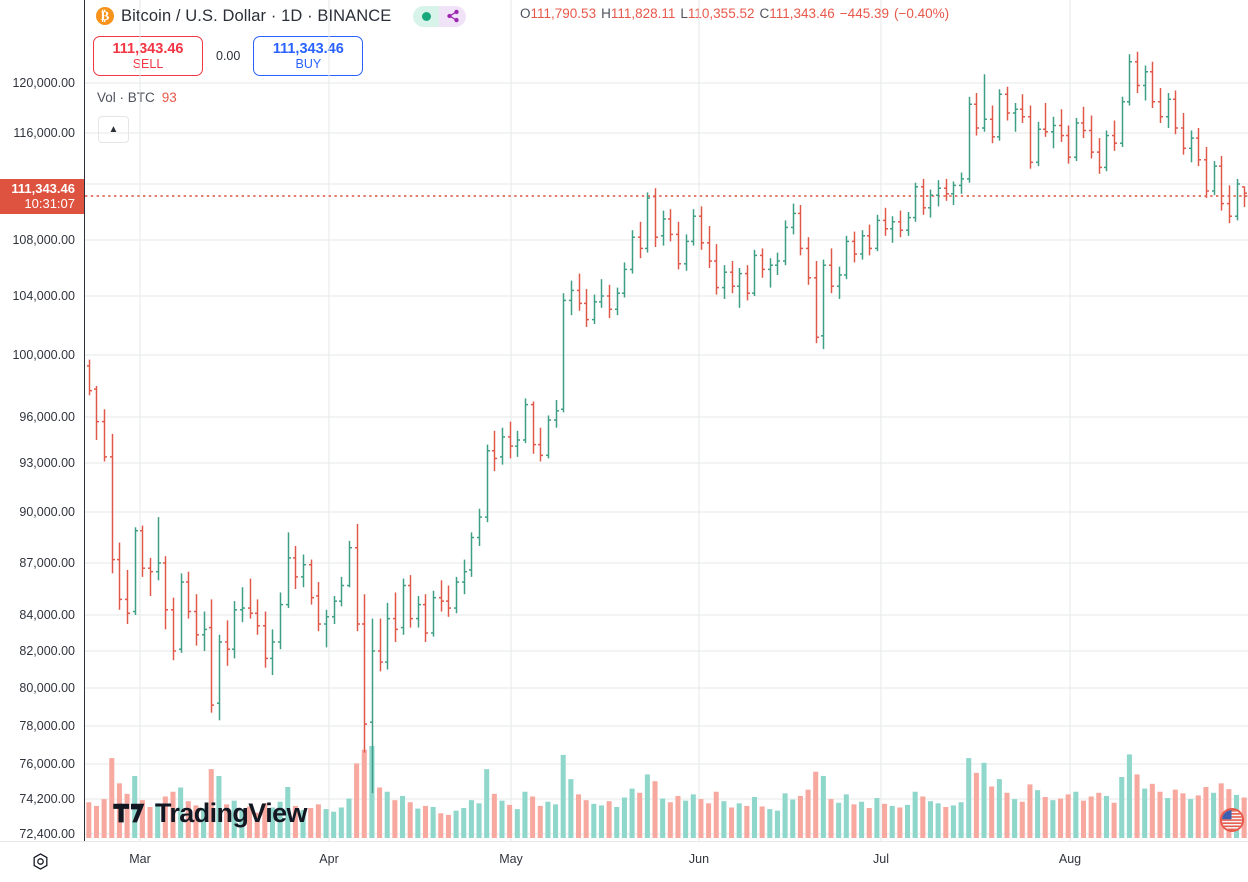 Image resolution: width=1248 pixels, height=882 pixels. What do you see at coordinates (453, 16) in the screenshot?
I see `share-nodes-icon` at bounding box center [453, 16].